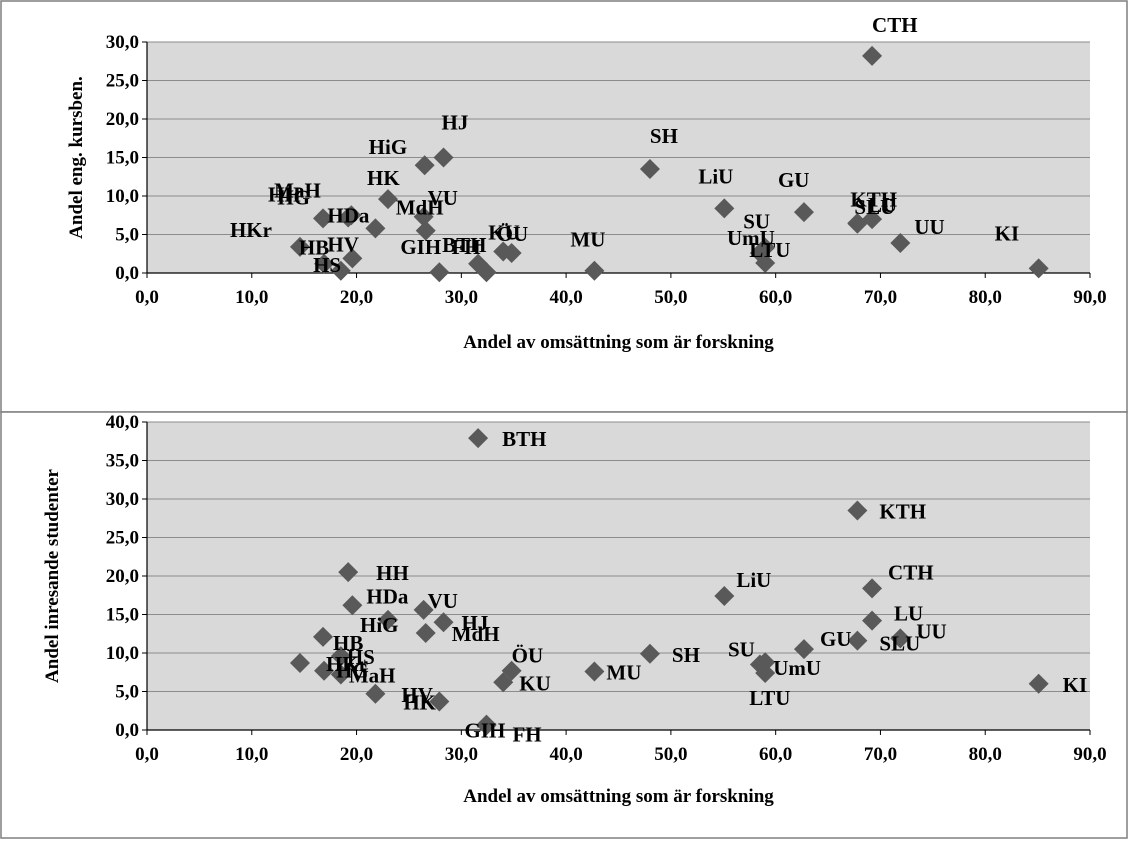 This screenshot has height=844, width=1128. What do you see at coordinates (324, 263) in the screenshot?
I see `data-point-HS` at bounding box center [324, 263].